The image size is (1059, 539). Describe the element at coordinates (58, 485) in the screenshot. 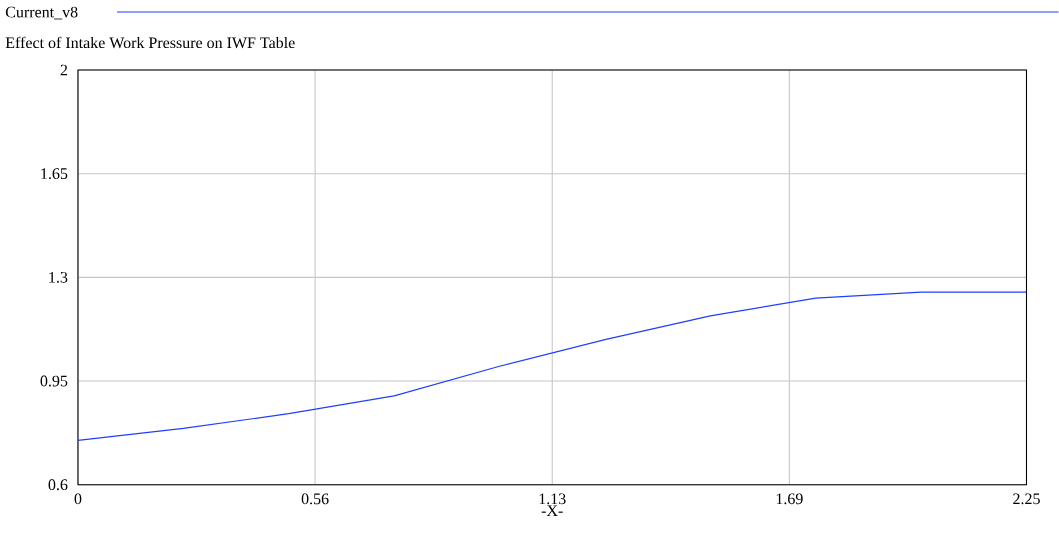

I see `y-tick-label: 0.6` at that location.